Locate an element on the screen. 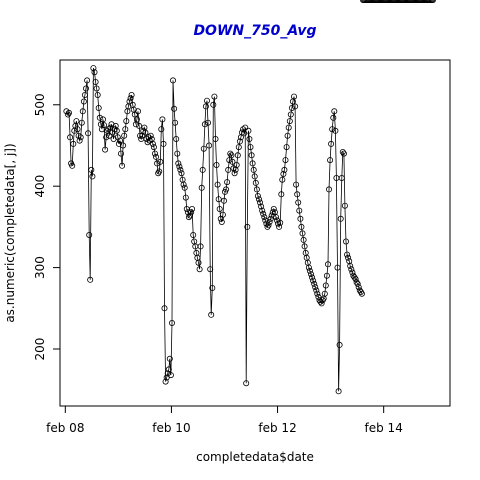 This screenshot has width=480, height=480. y-tick-label-3: 500 is located at coordinates (40, 104).